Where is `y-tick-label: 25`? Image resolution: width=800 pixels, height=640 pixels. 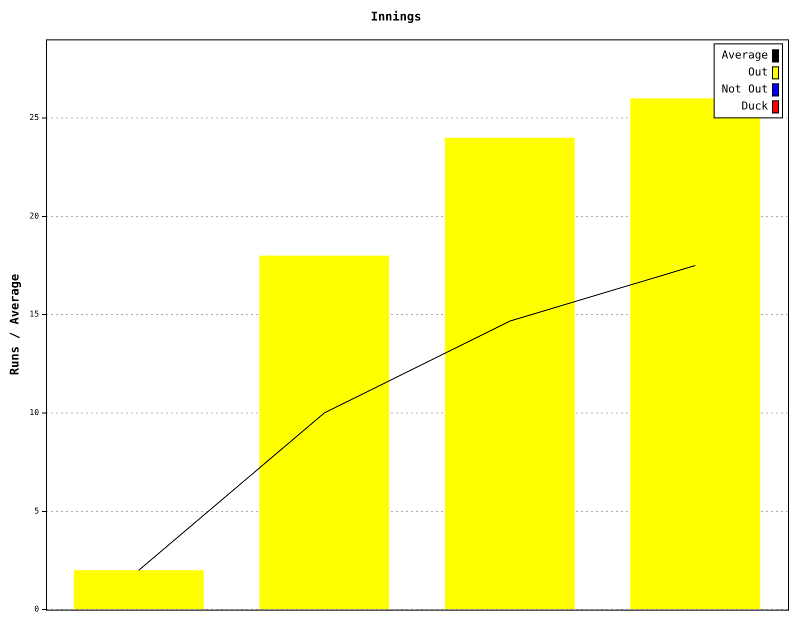 y-tick-label: 25 is located at coordinates (34, 117).